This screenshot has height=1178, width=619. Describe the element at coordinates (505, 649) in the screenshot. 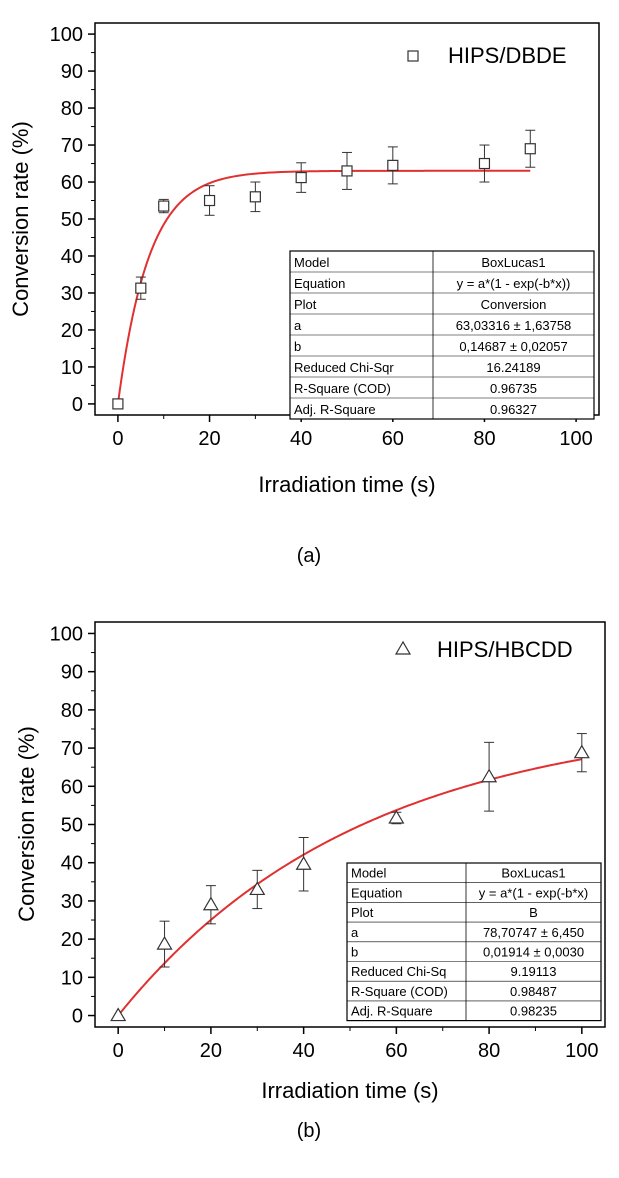

I see `legend-label: HIPS/HBCDD` at that location.